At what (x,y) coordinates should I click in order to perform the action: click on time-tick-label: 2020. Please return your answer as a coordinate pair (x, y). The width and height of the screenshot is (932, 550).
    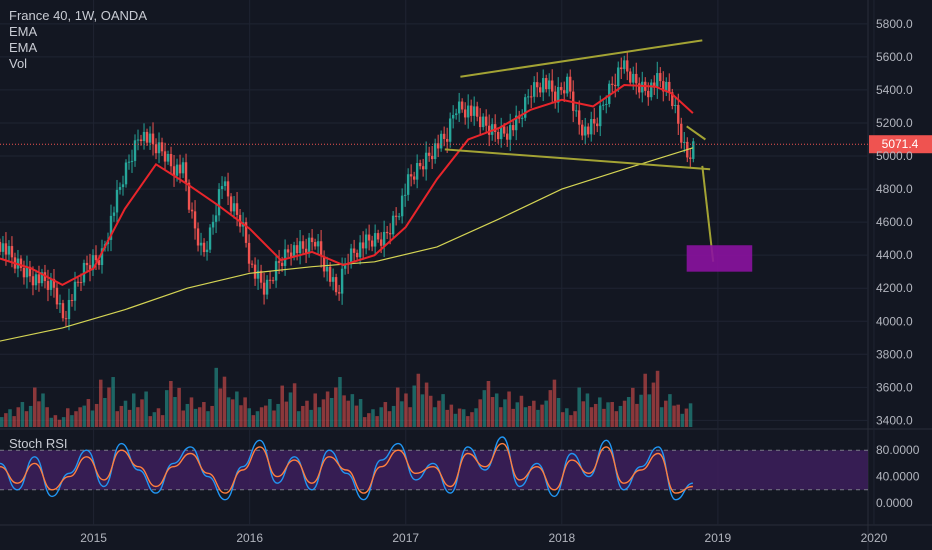
    Looking at the image, I should click on (874, 538).